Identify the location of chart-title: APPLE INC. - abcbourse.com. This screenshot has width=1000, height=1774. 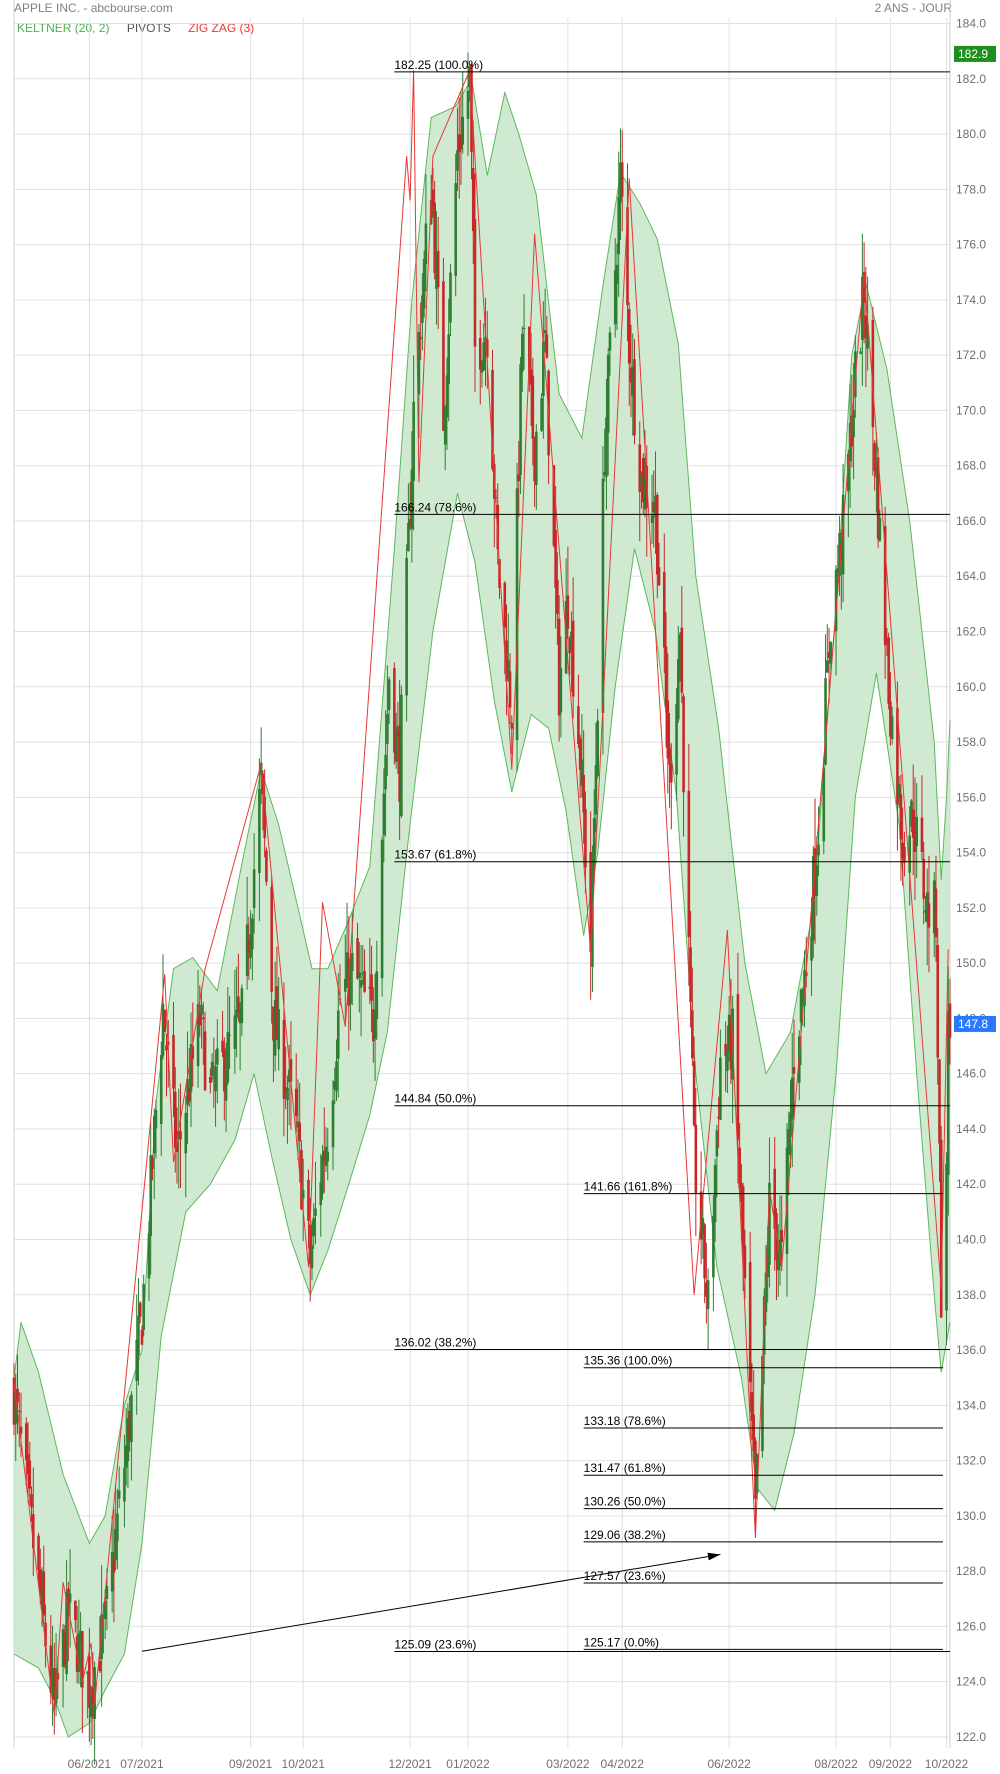
(93, 8).